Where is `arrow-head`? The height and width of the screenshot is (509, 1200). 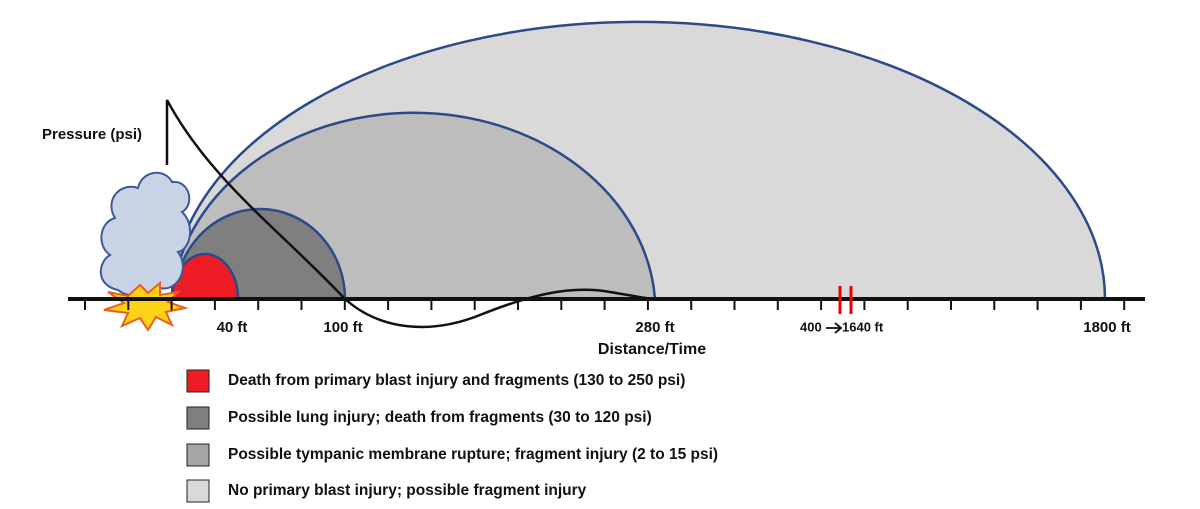
arrow-head is located at coordinates (838, 328).